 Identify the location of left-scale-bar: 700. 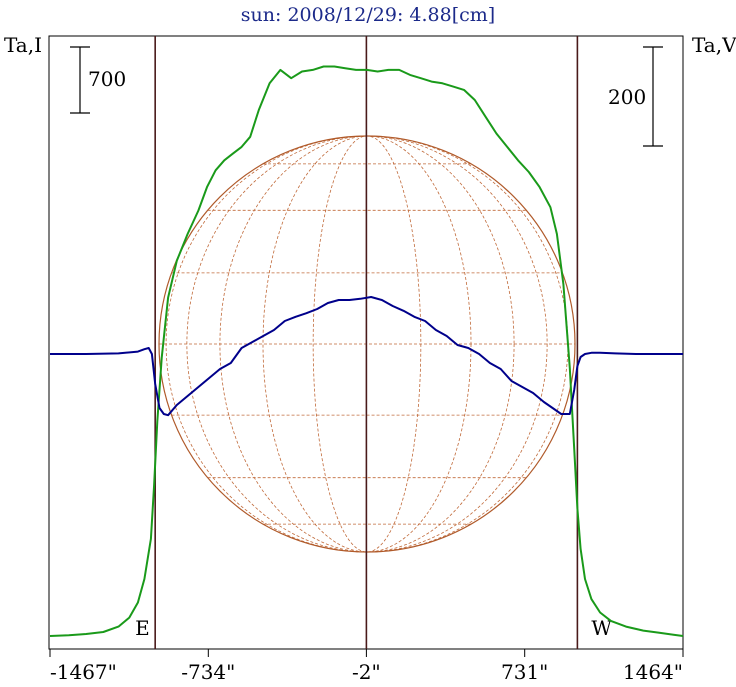
(98, 80).